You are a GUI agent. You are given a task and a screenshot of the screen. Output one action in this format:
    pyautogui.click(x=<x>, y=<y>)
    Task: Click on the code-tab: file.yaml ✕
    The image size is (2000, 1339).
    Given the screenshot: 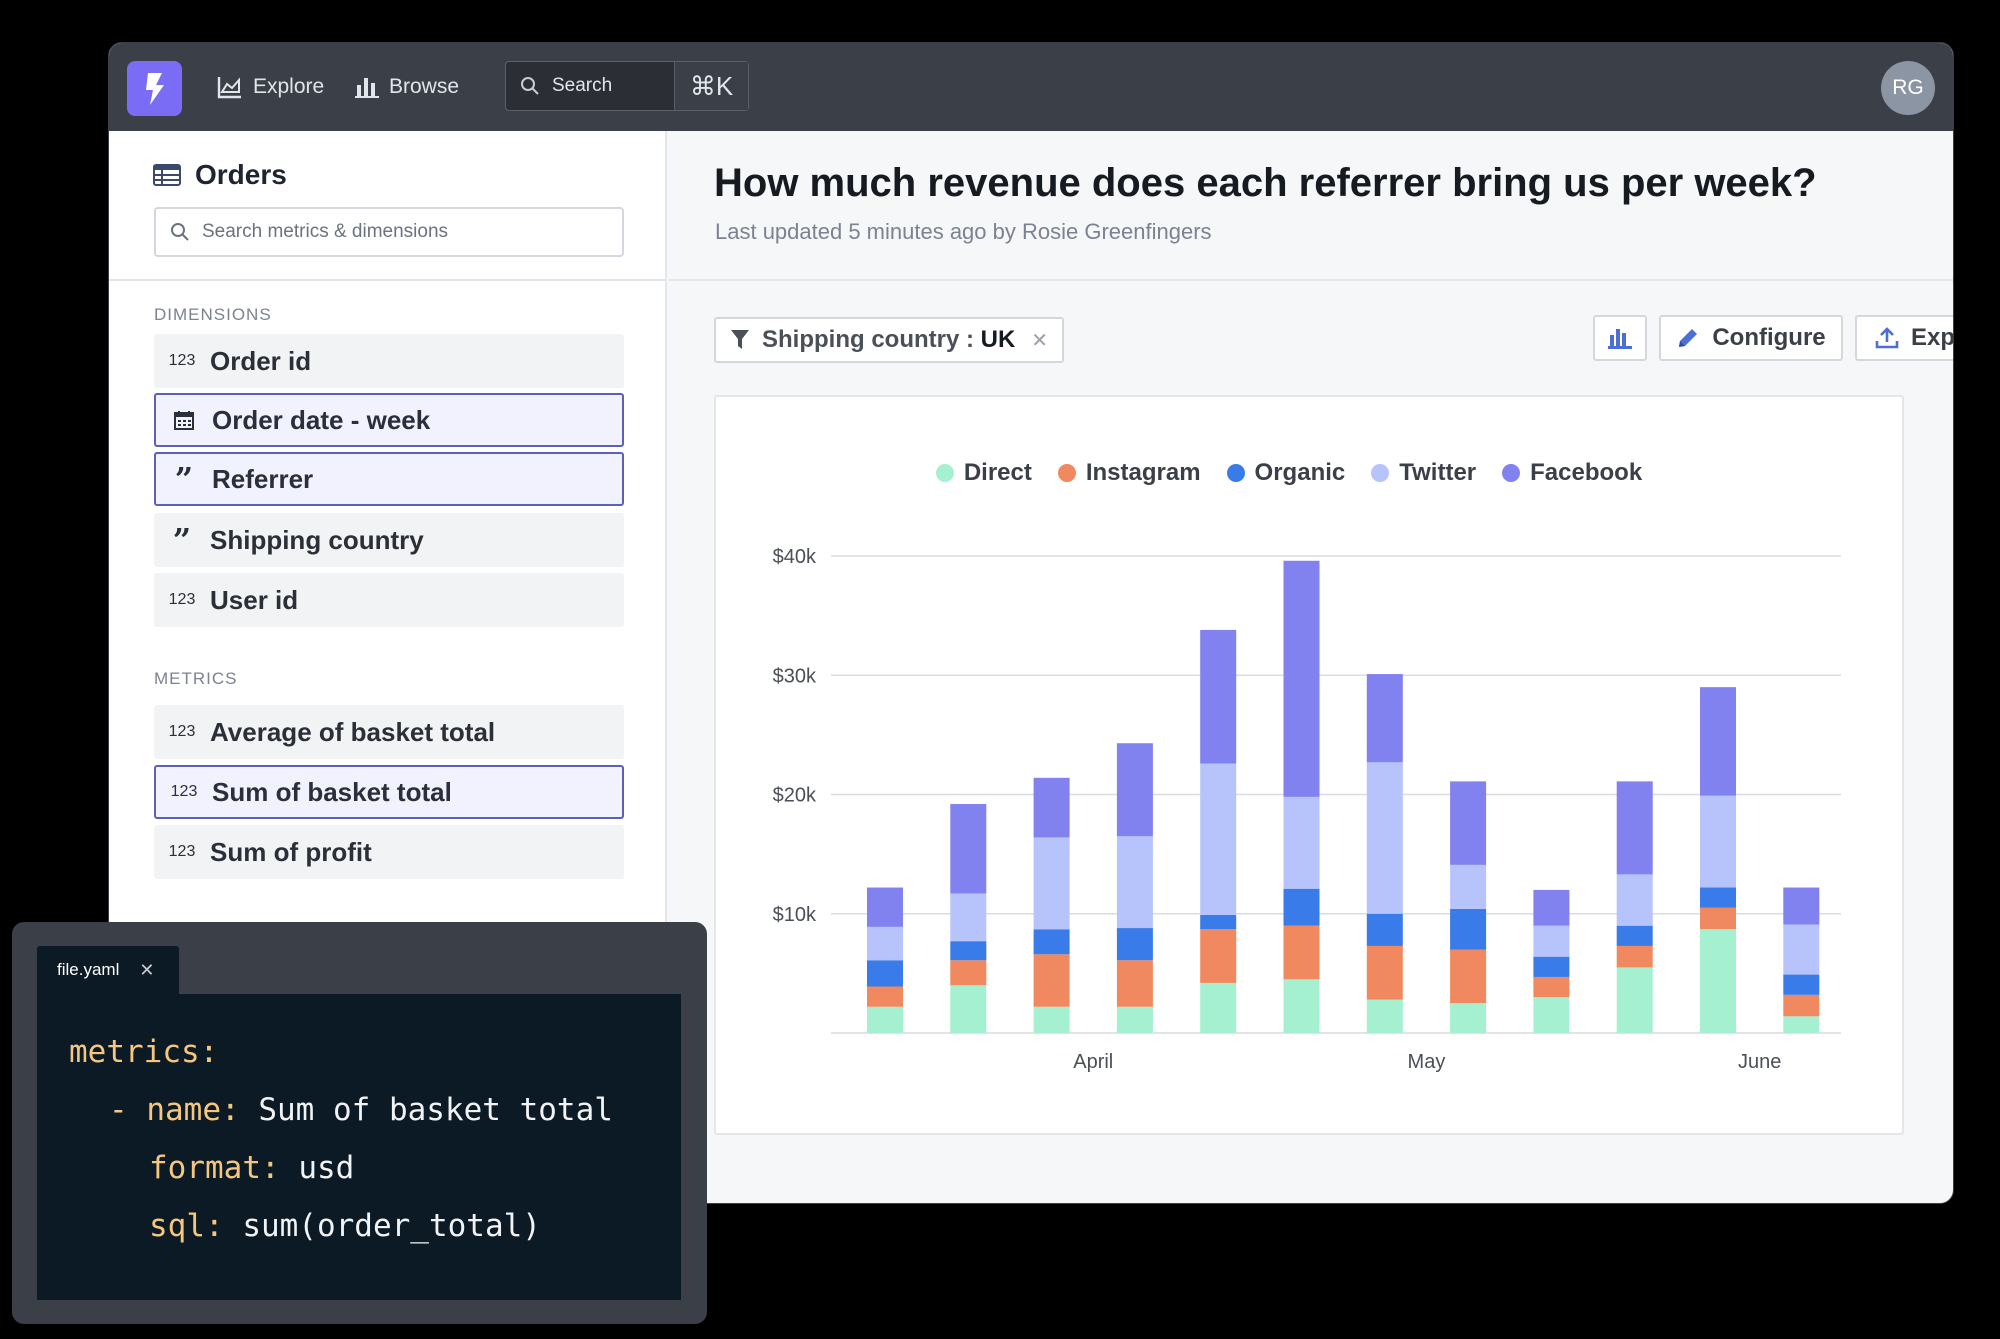 What is the action you would take?
    pyautogui.click(x=108, y=970)
    